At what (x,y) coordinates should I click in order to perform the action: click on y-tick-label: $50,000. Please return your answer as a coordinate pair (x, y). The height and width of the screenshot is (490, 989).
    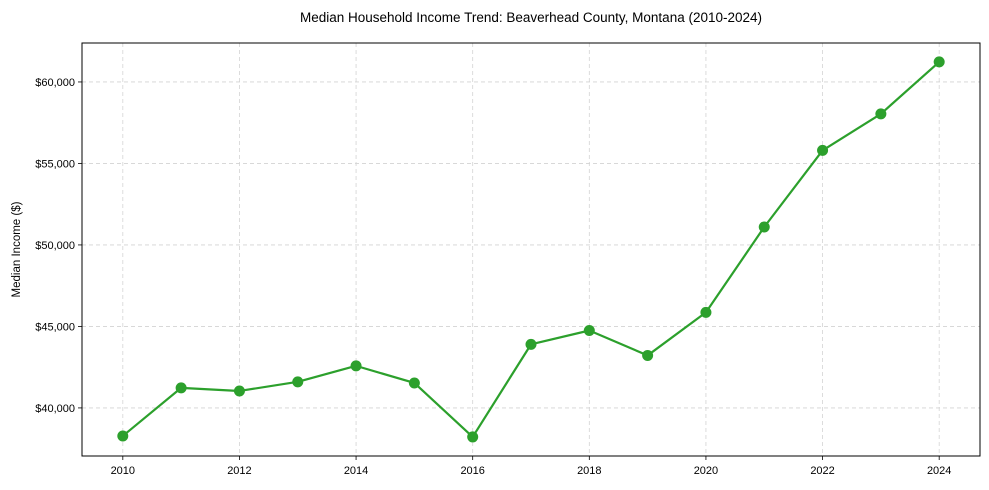
    Looking at the image, I should click on (55, 246).